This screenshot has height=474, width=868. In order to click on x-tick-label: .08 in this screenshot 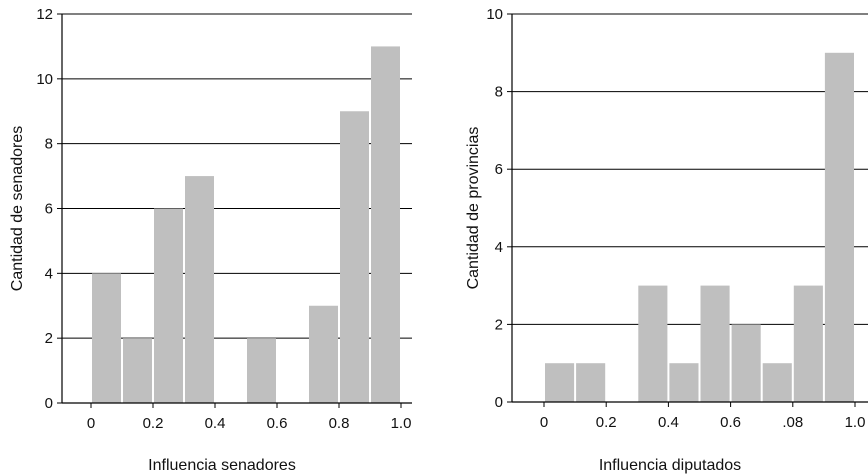, I will do `click(792, 422)`.